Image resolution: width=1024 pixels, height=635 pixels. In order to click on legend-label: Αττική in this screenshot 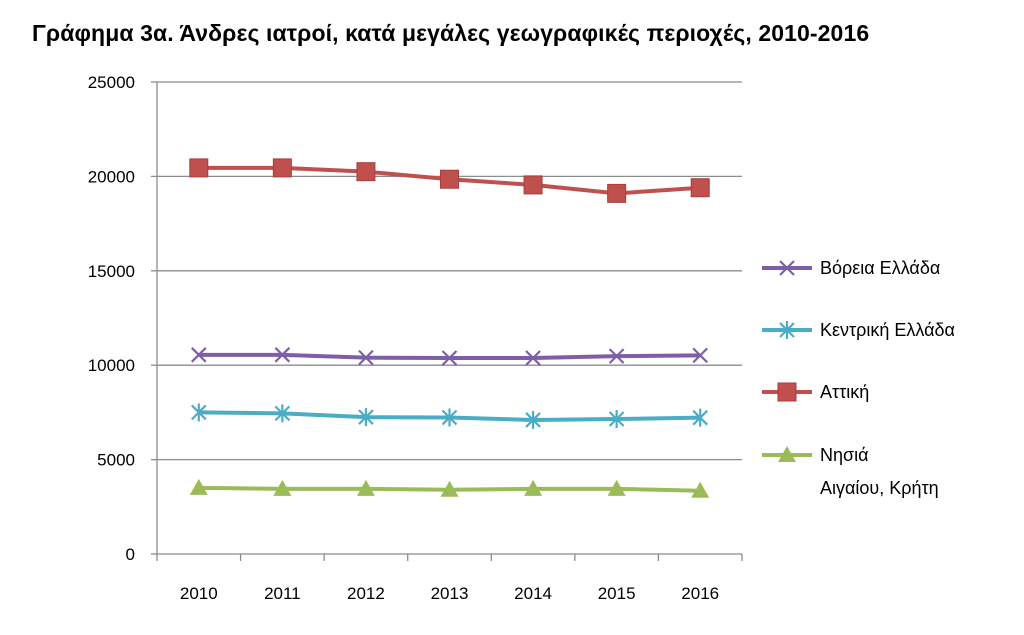, I will do `click(844, 392)`.